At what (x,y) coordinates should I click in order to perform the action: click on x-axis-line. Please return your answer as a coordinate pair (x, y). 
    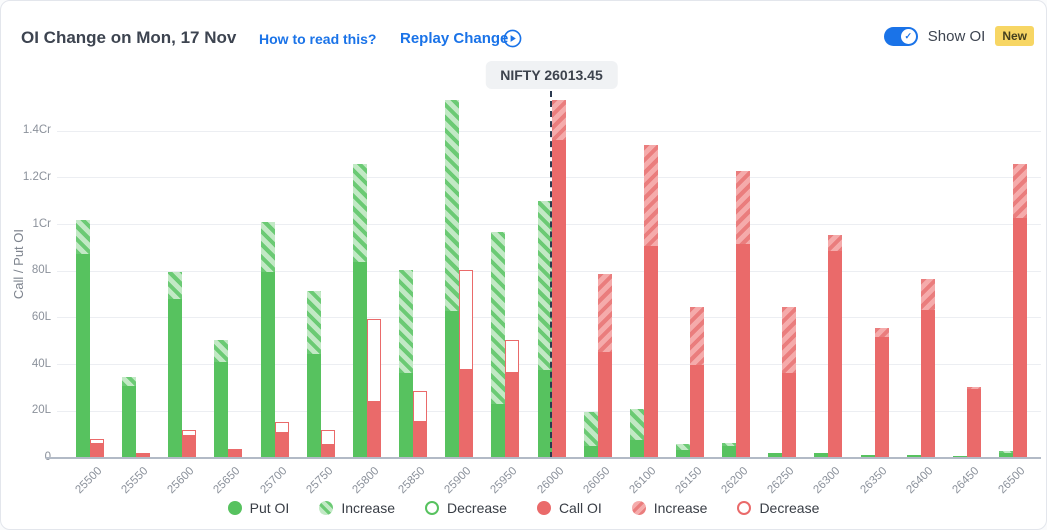
    Looking at the image, I should click on (543, 458).